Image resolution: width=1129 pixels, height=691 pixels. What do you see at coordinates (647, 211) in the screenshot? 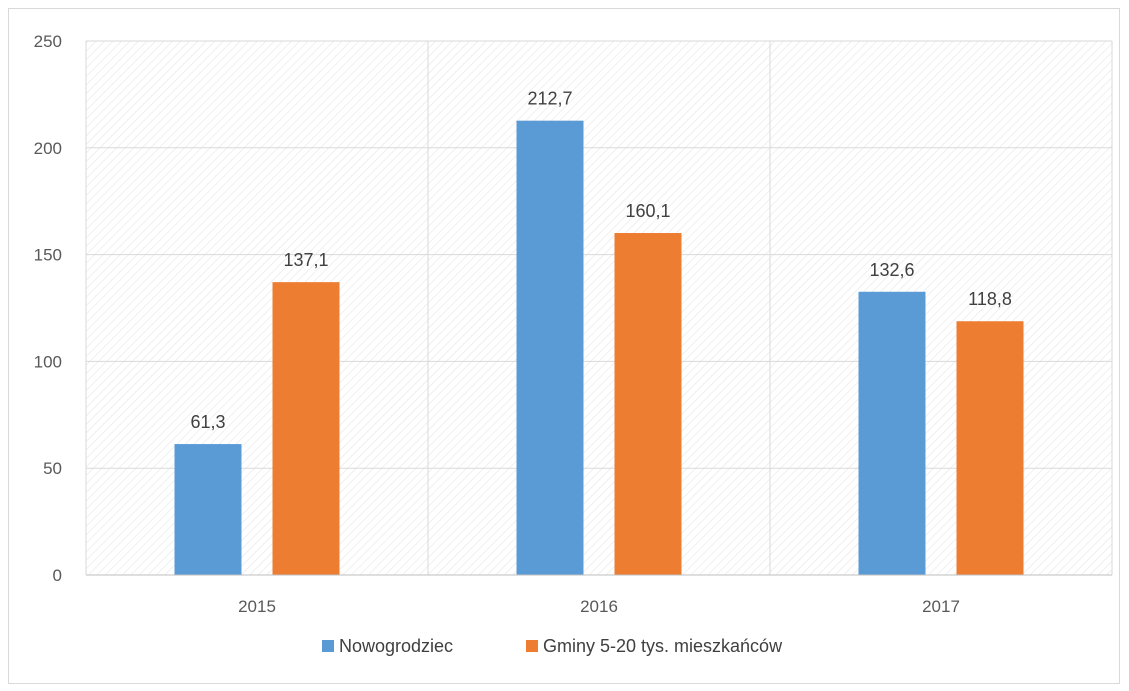
I see `data-label: 160,1` at bounding box center [647, 211].